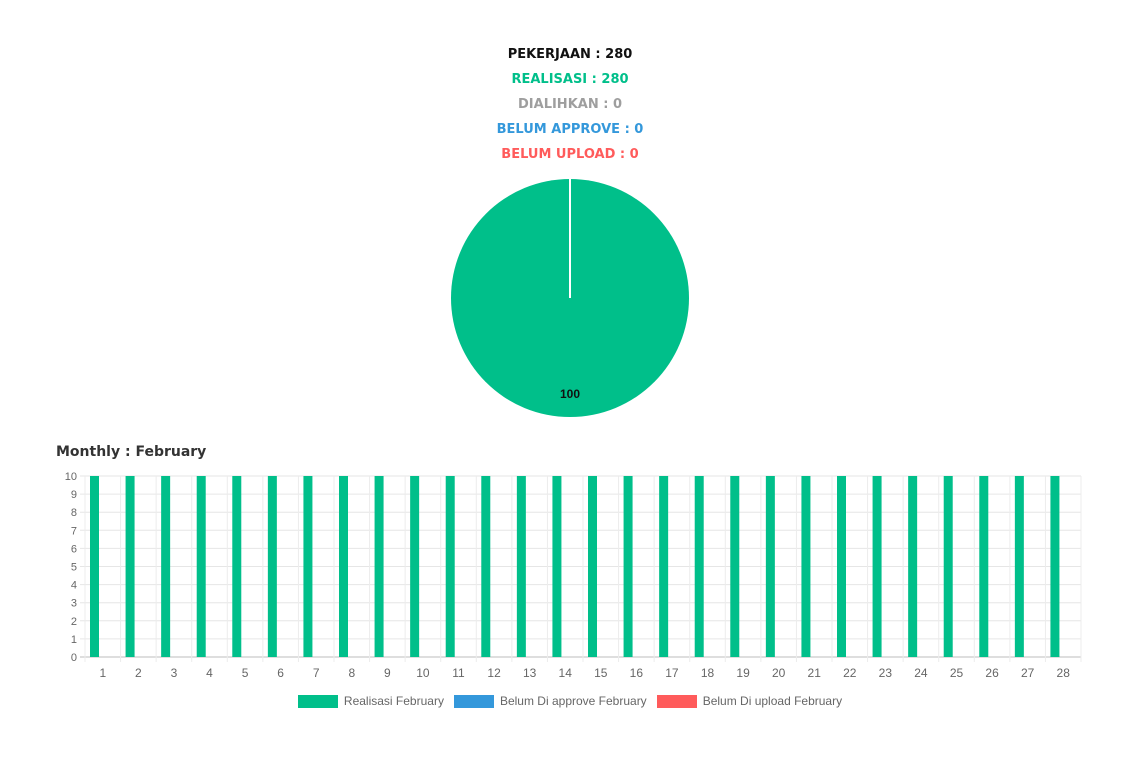 The width and height of the screenshot is (1140, 764). What do you see at coordinates (71, 477) in the screenshot?
I see `y-tick-label: 10` at bounding box center [71, 477].